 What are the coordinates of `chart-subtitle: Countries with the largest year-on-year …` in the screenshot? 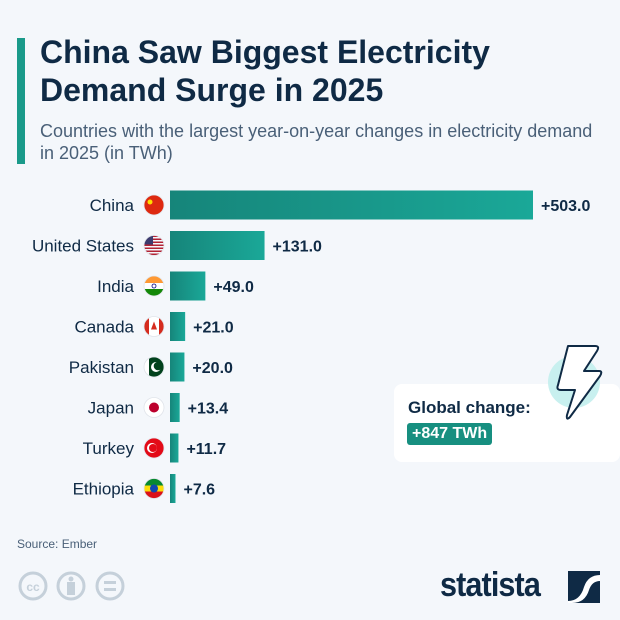 It's located at (316, 142).